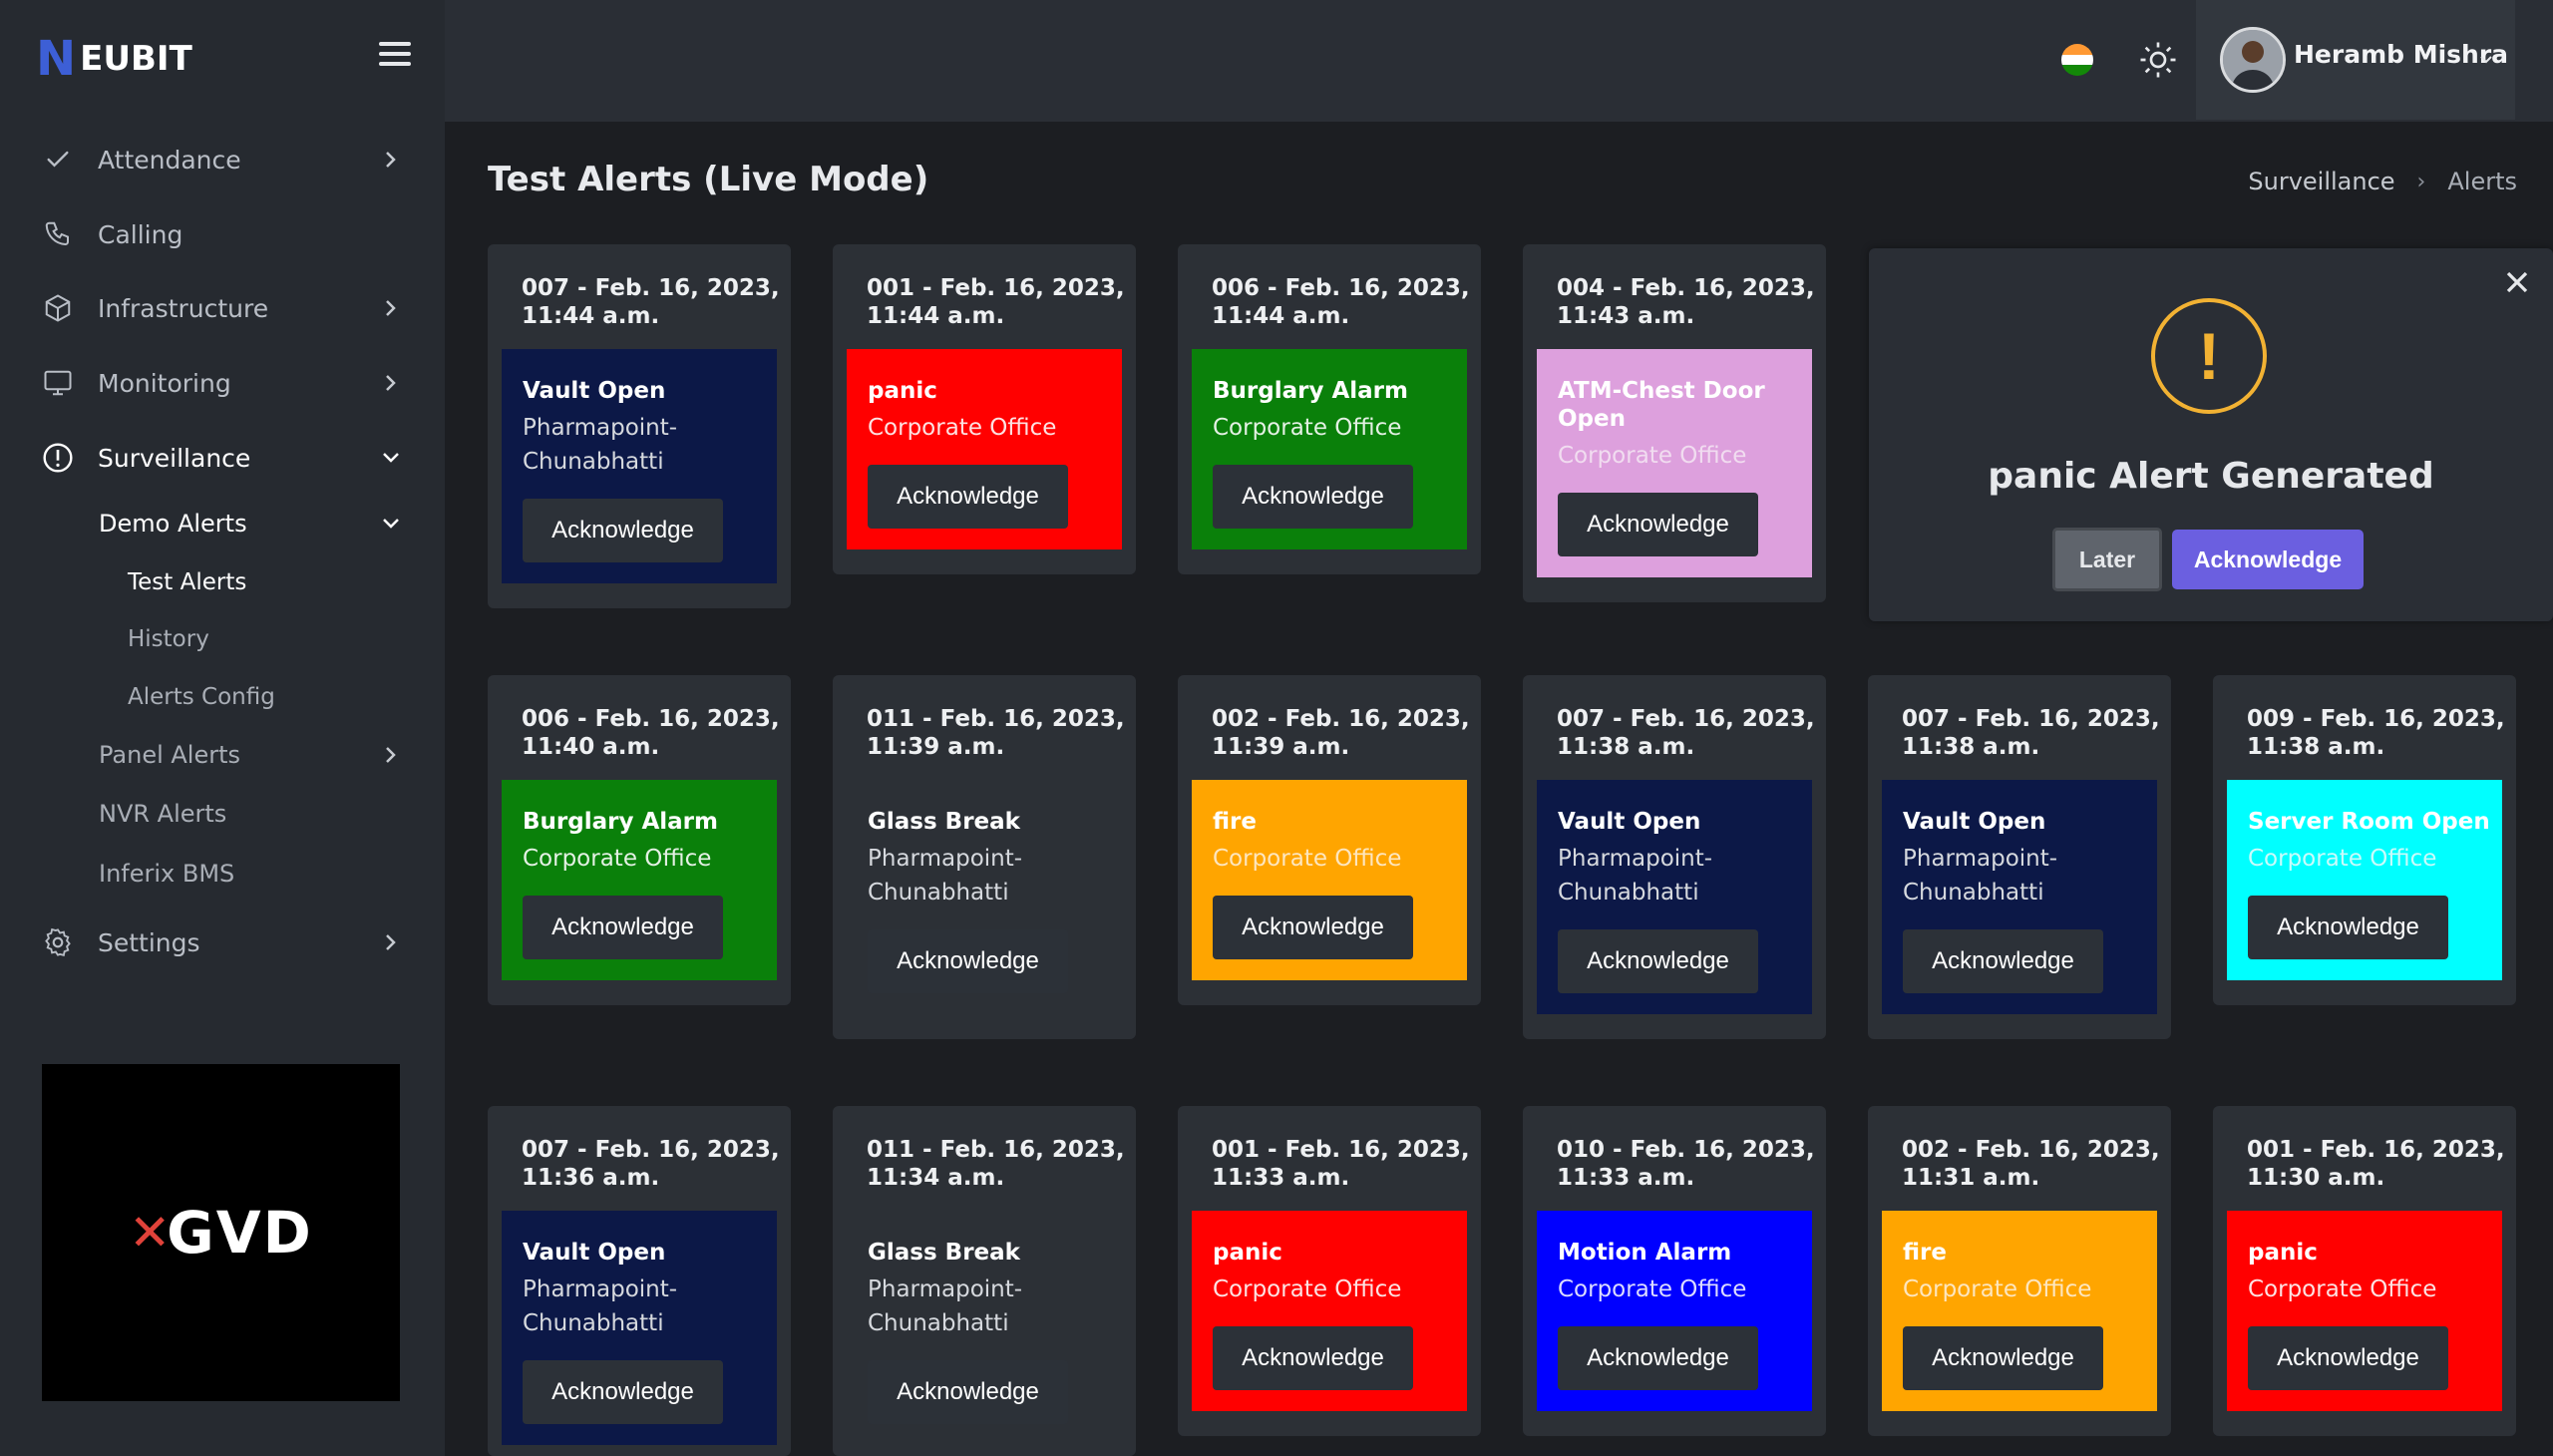 Image resolution: width=2553 pixels, height=1456 pixels. Describe the element at coordinates (58, 308) in the screenshot. I see `cube-icon` at that location.